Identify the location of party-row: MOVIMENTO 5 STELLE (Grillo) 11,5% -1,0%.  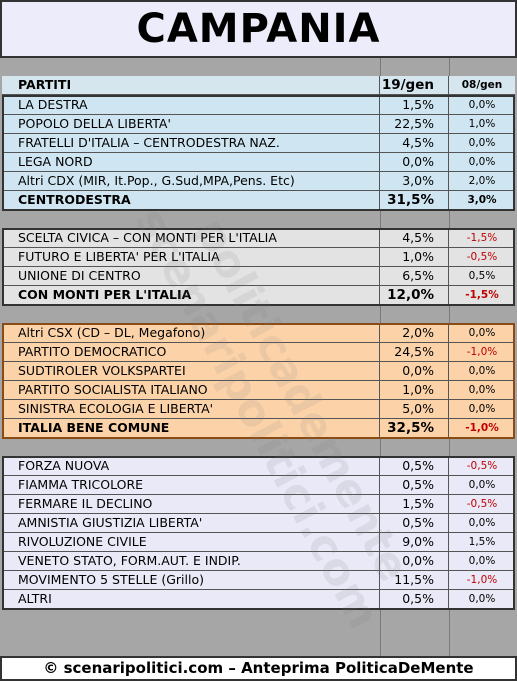
(258, 580).